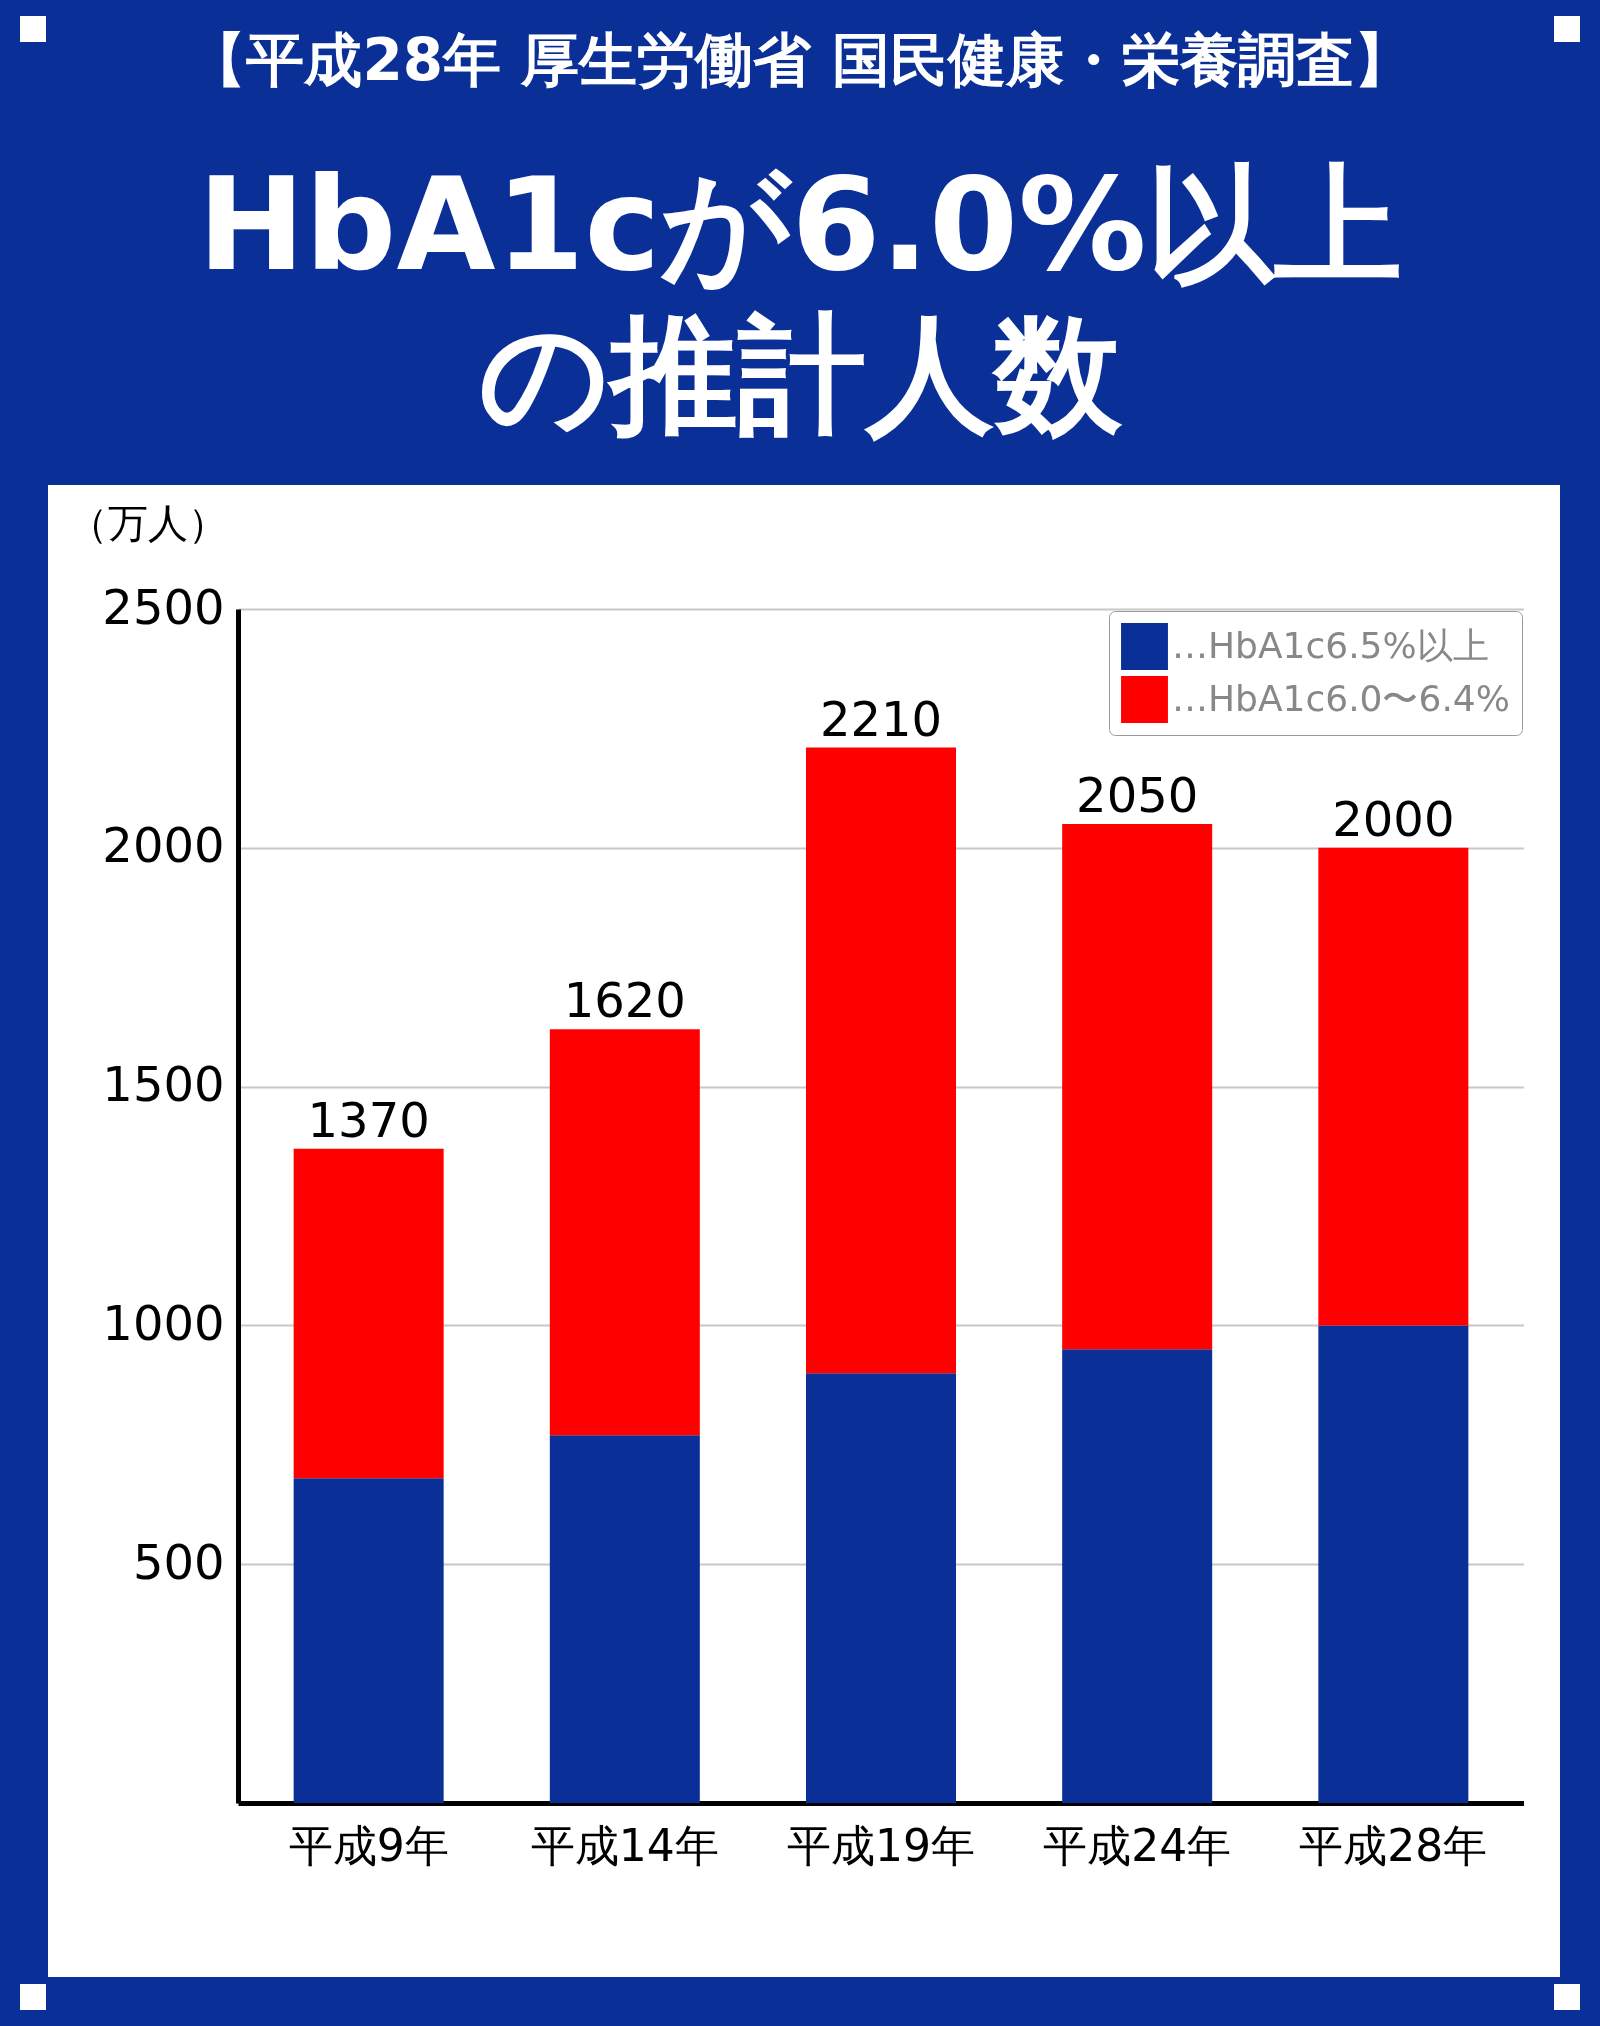 The width and height of the screenshot is (1600, 2026). Describe the element at coordinates (1393, 818) in the screenshot. I see `total-label: 2000` at that location.